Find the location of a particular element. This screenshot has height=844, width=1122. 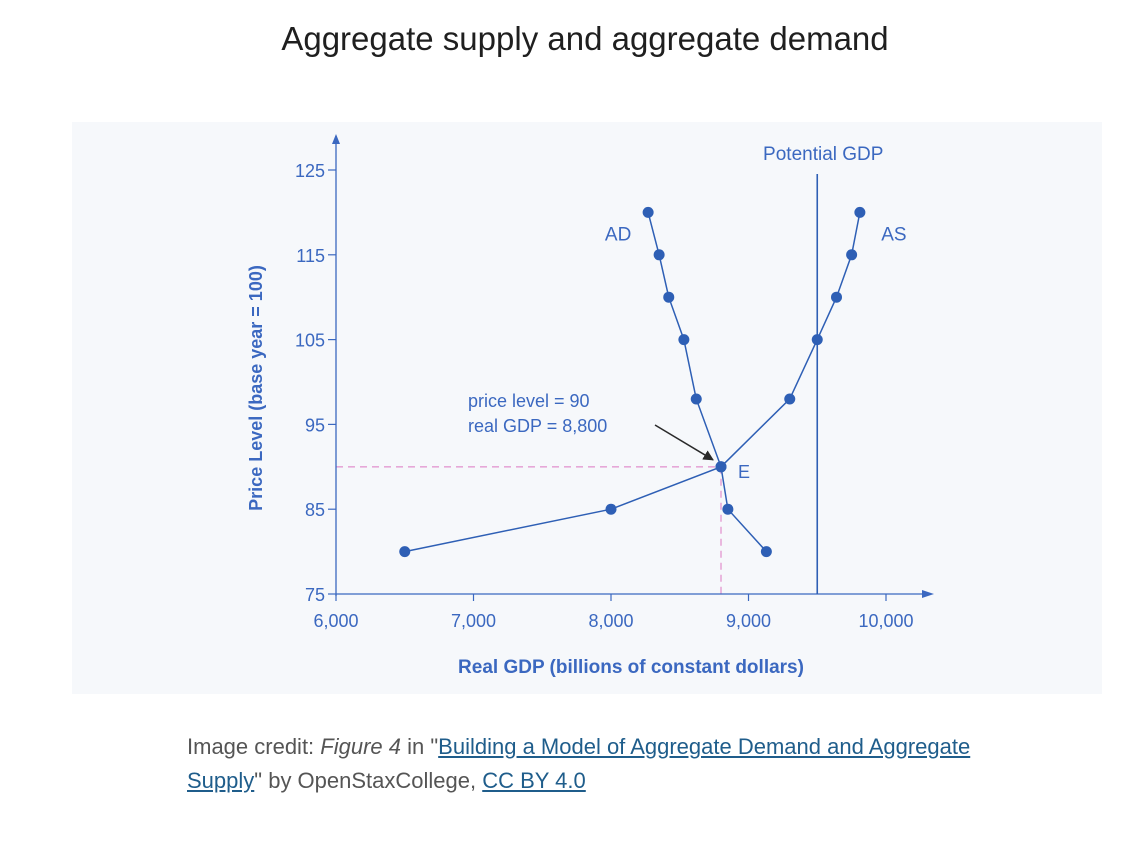

x-tick-label: 7,000 is located at coordinates (473, 621).